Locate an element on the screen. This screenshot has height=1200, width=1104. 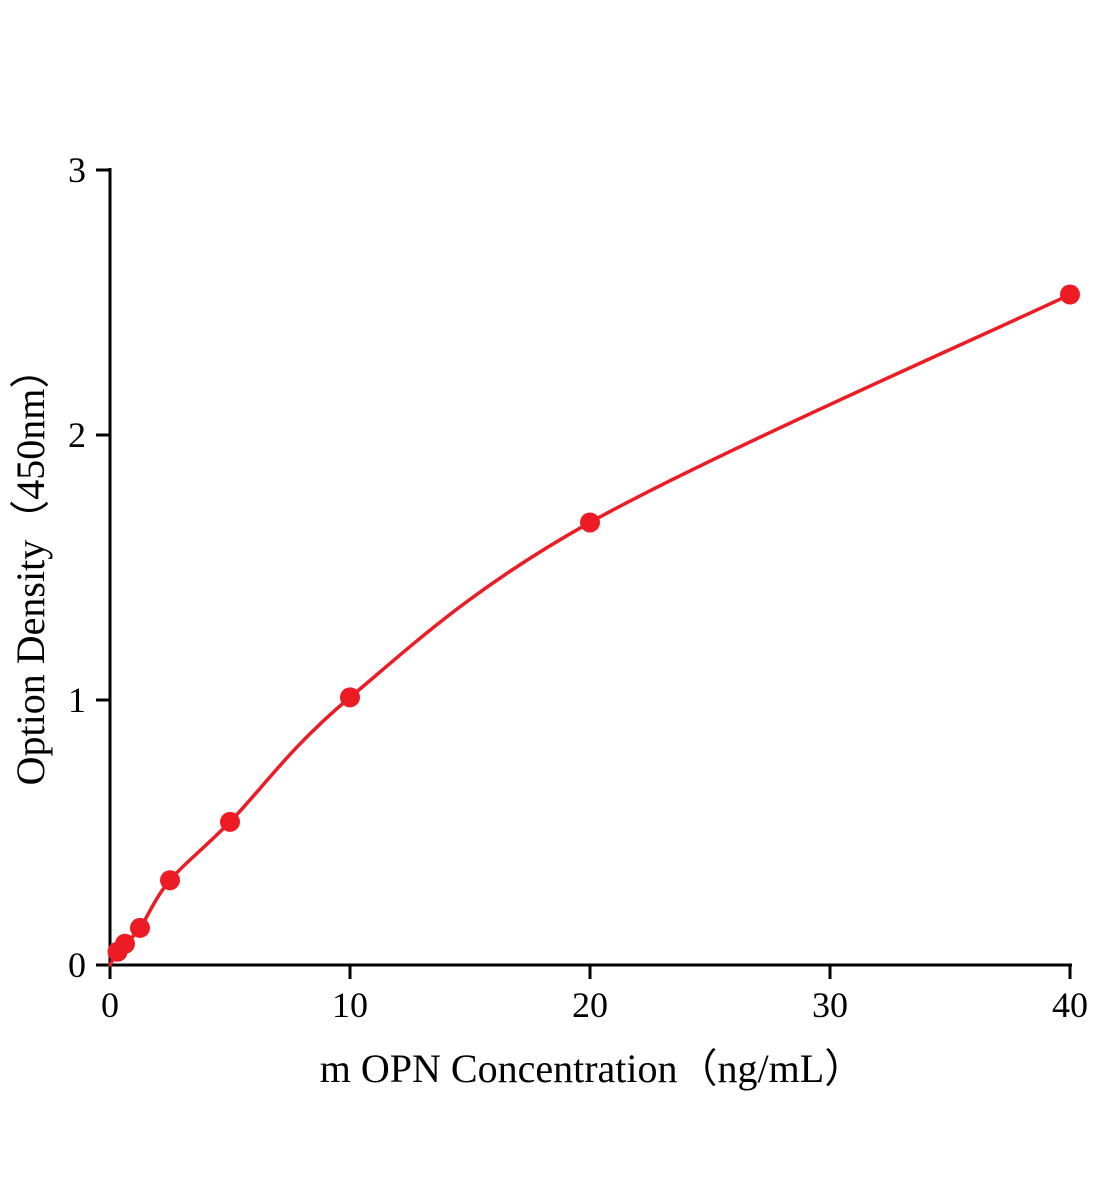
x-tick-label: 40 is located at coordinates (1070, 1005).